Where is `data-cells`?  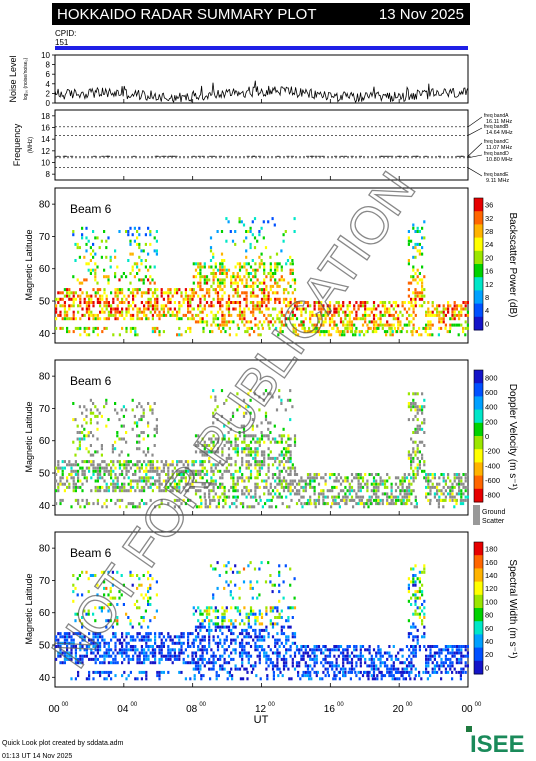
data-cells is located at coordinates (262, 277).